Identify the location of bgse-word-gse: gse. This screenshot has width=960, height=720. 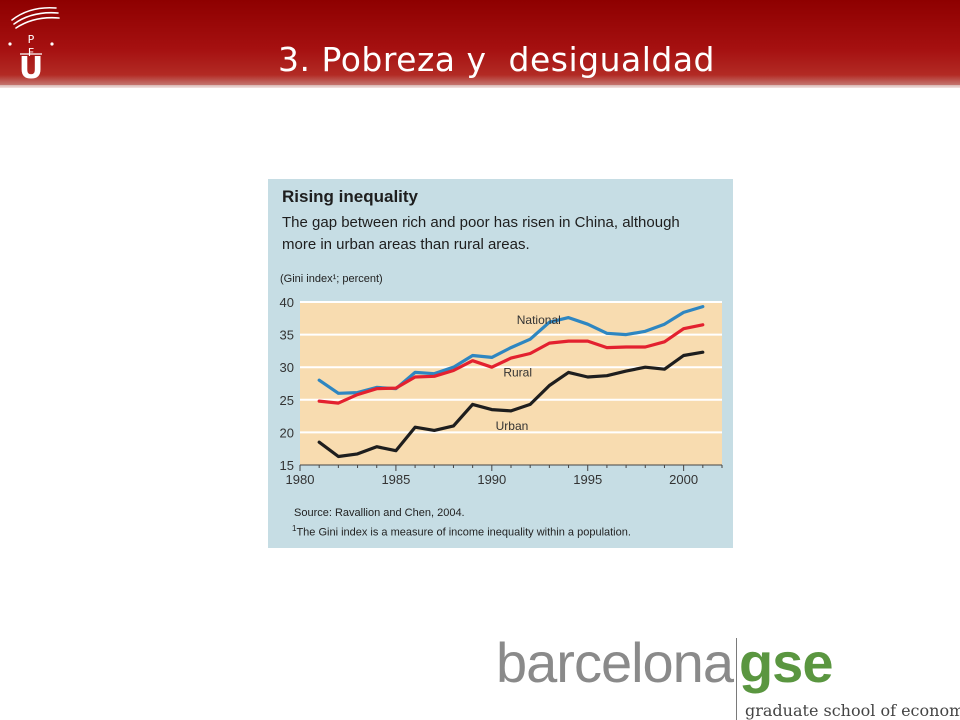
(785, 662).